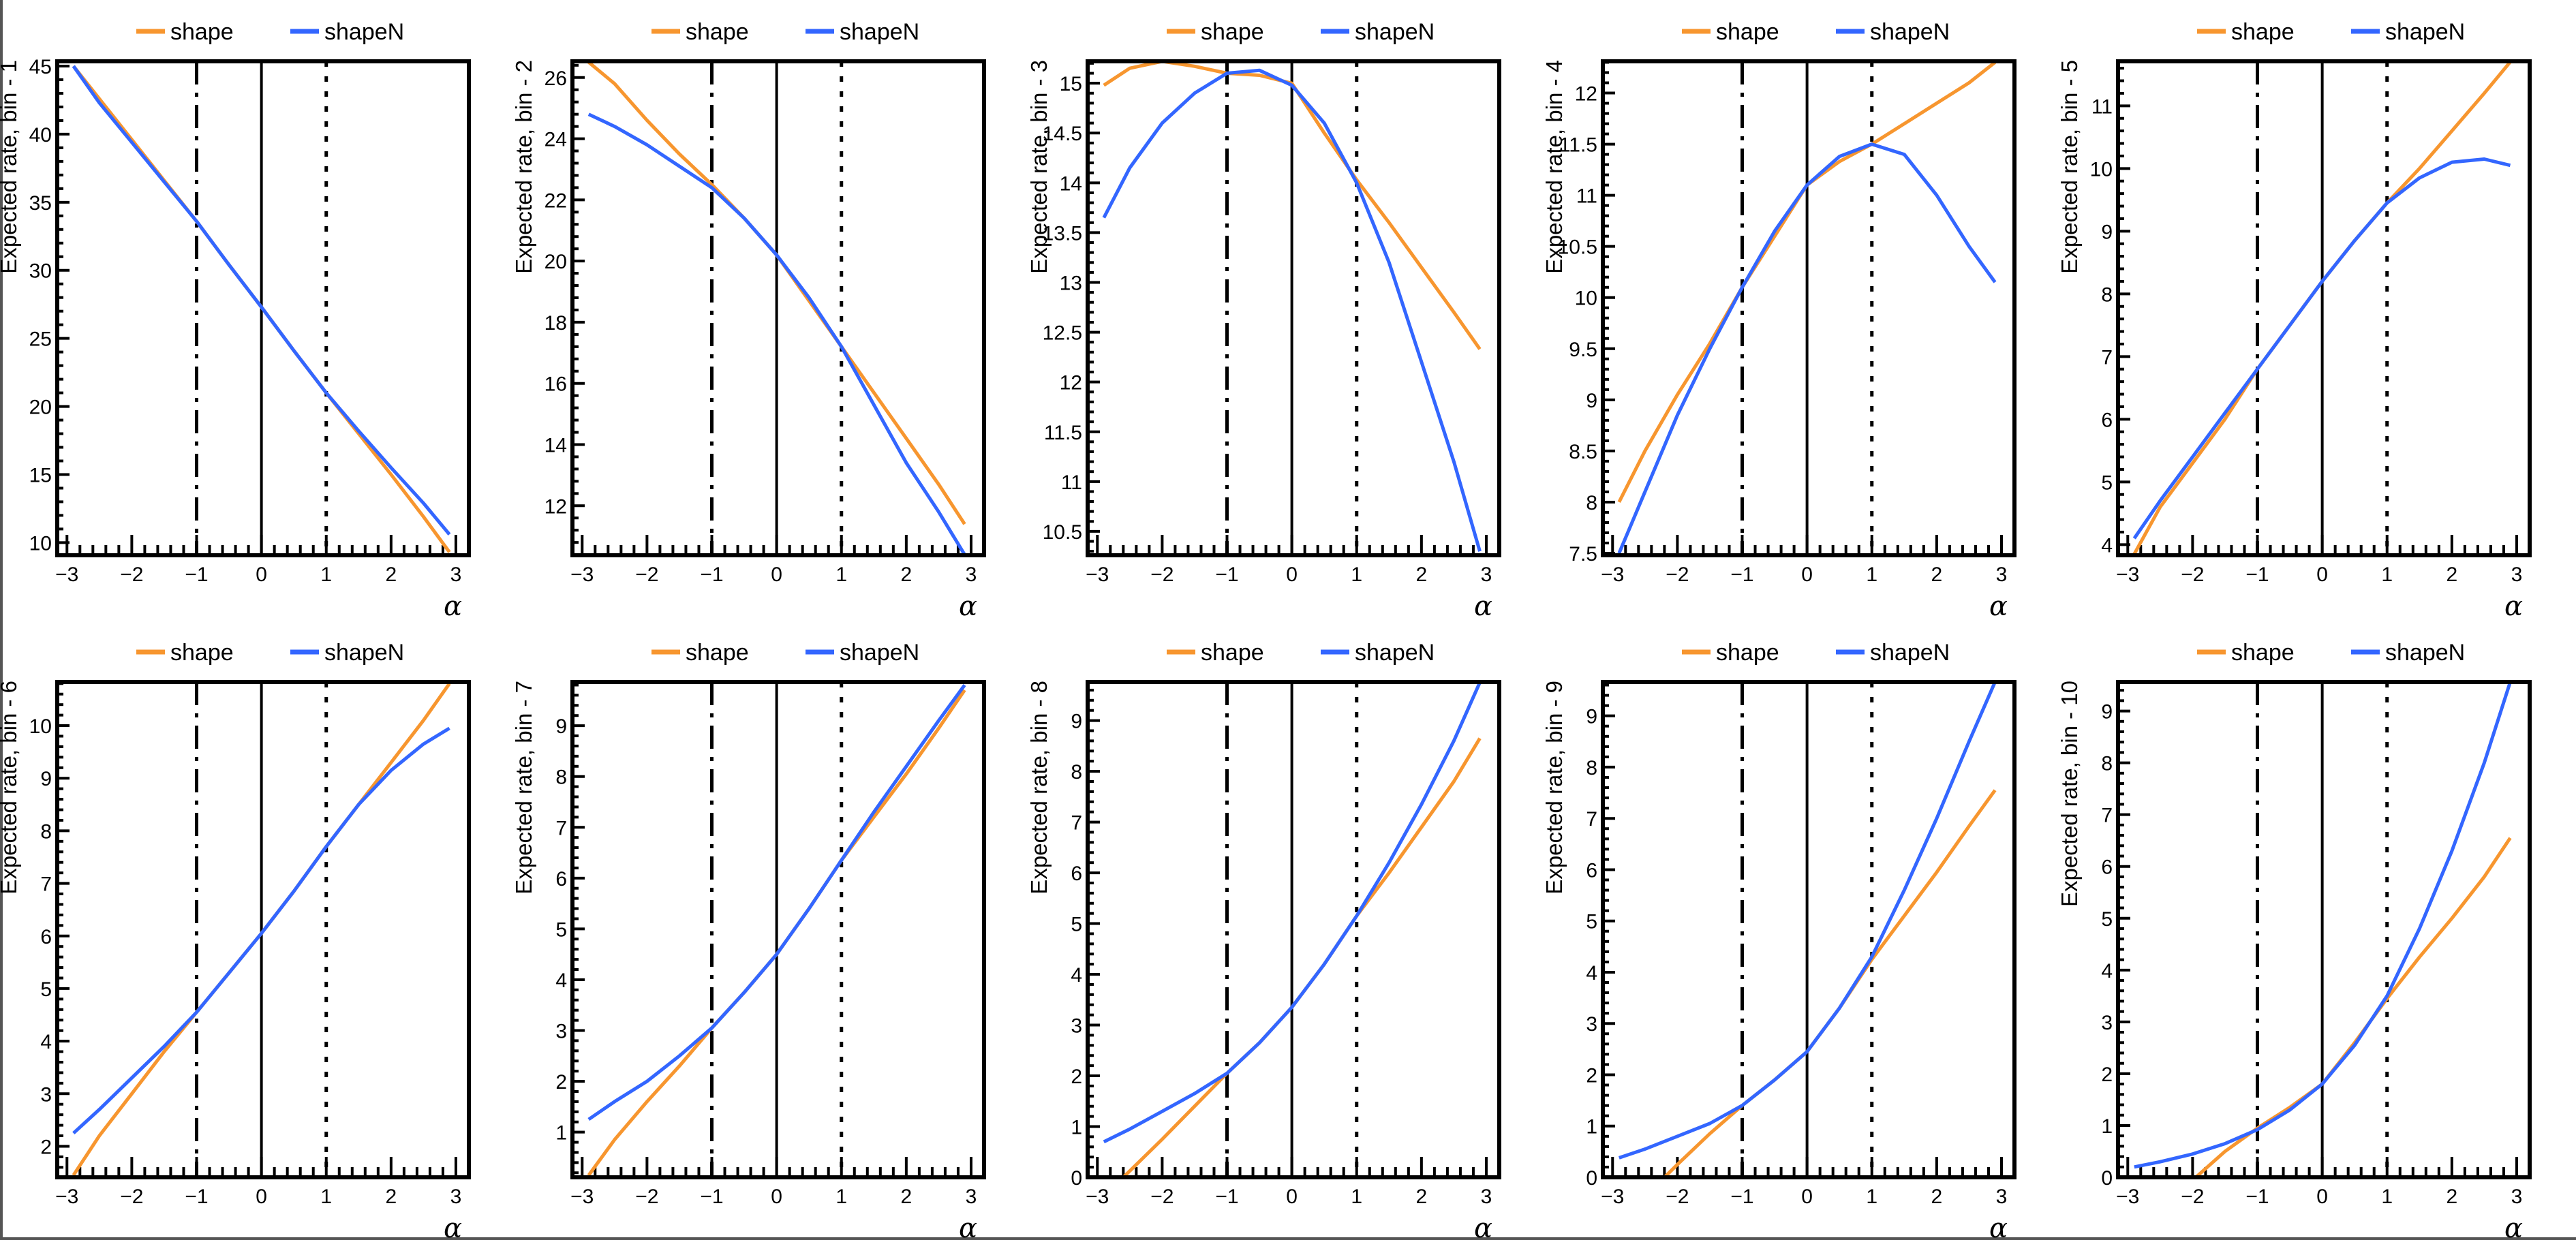 This screenshot has height=1240, width=2576. Describe the element at coordinates (1578, 145) in the screenshot. I see `y-tick-label: 11.5` at that location.